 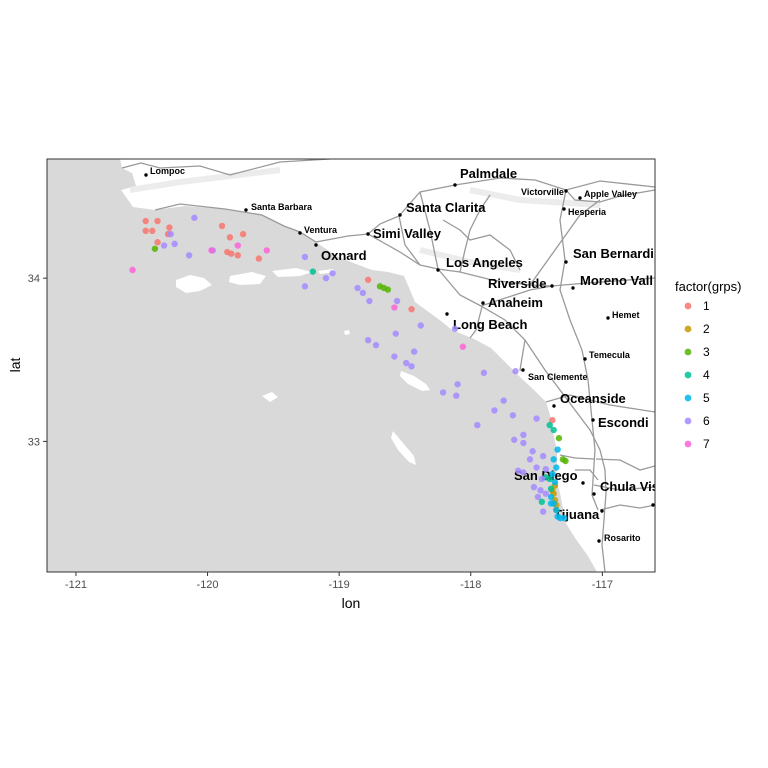 I want to click on city-label-victorville: Victorville, so click(x=542, y=192).